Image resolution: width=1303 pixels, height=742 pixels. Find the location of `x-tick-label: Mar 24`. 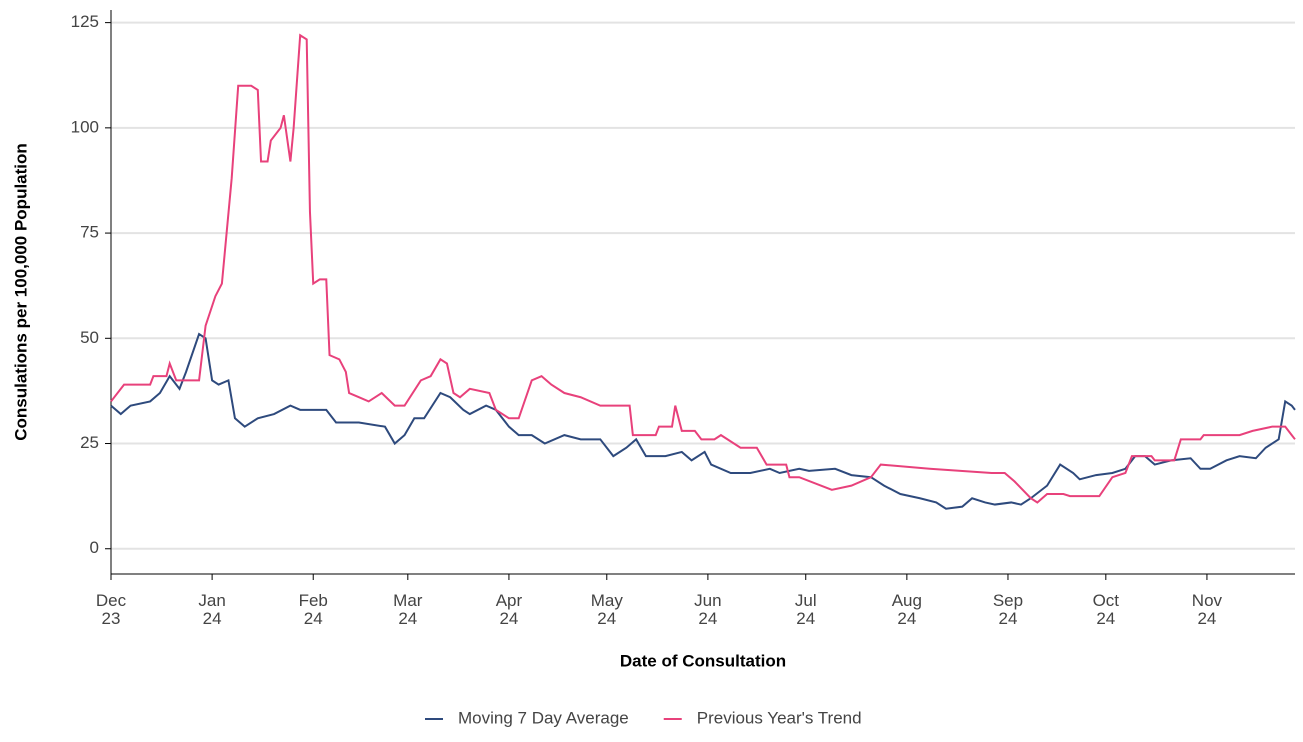

x-tick-label: Mar 24 is located at coordinates (408, 609).